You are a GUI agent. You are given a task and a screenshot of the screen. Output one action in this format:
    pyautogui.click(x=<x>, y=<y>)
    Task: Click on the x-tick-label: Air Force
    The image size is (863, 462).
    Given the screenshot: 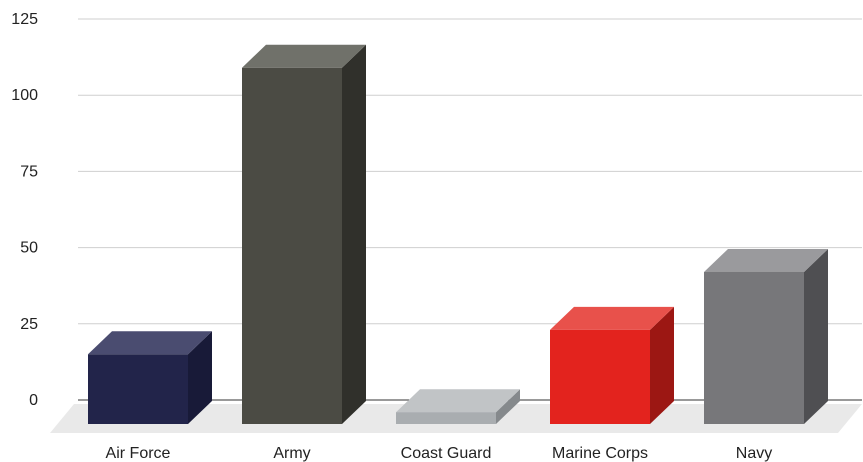 What is the action you would take?
    pyautogui.click(x=138, y=453)
    